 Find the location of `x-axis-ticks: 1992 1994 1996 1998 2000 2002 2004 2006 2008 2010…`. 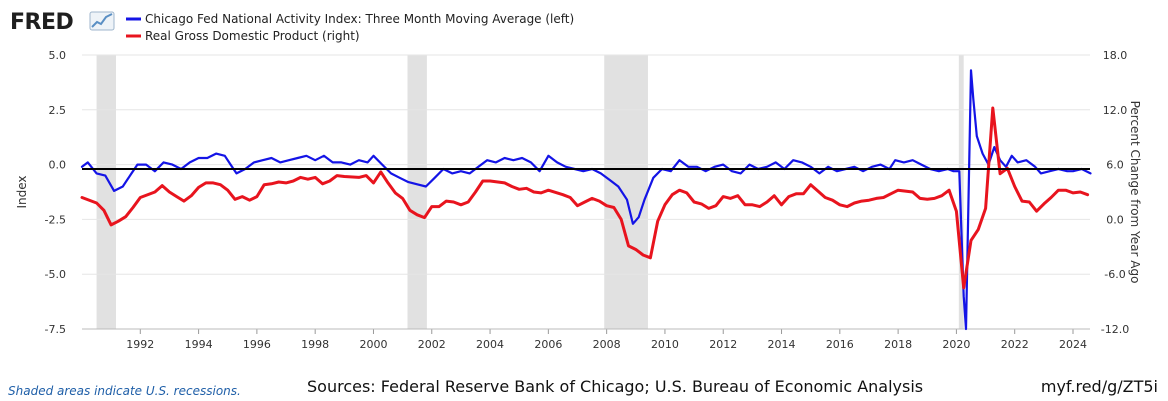

x-axis-ticks: 1992 1994 1996 1998 2000 2002 2004 2006 2008 2010… is located at coordinates (586, 339).